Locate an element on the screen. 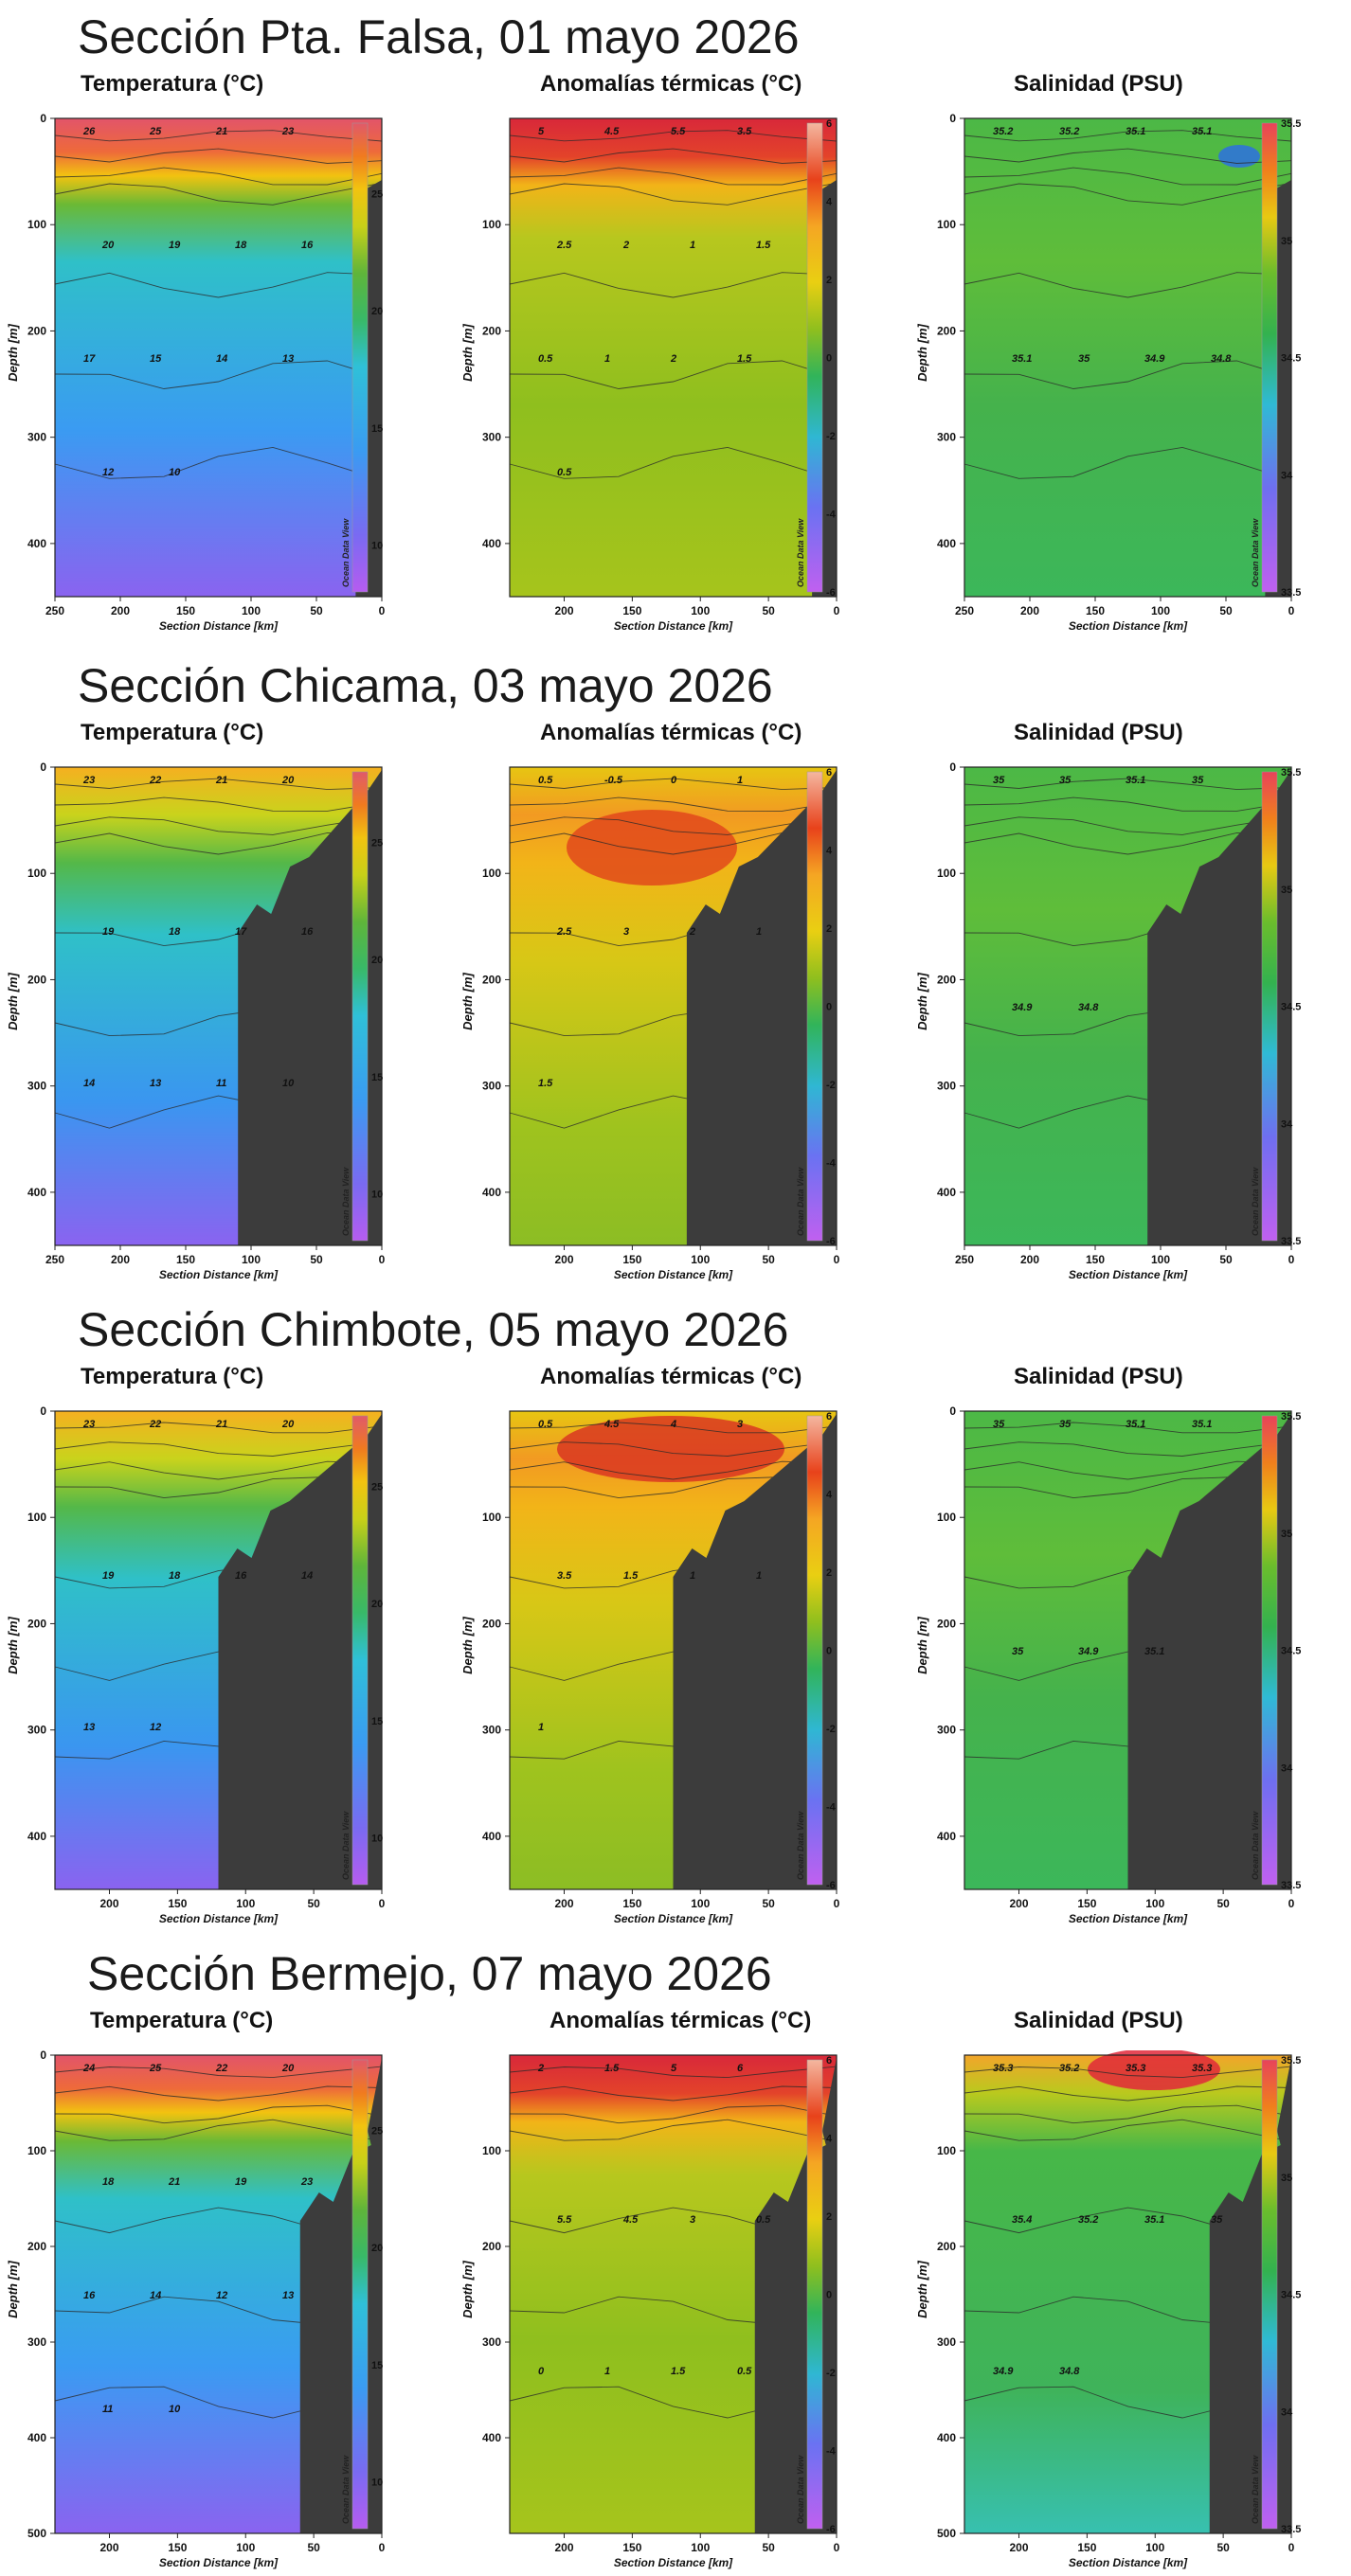 The height and width of the screenshot is (2576, 1351). contour-label: 23 is located at coordinates (287, 131).